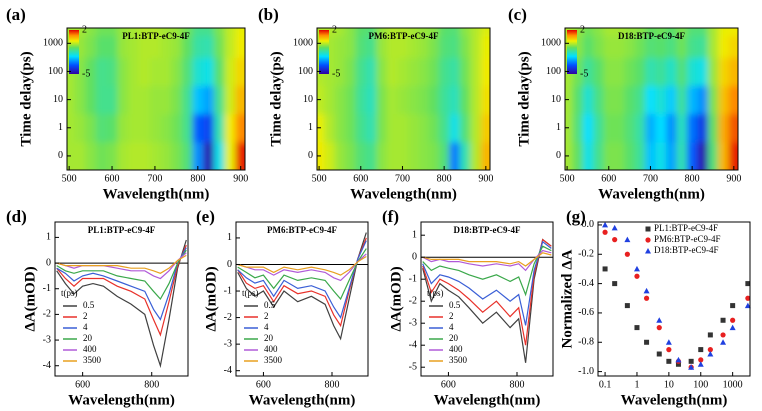 The height and width of the screenshot is (411, 762). What do you see at coordinates (228, 370) in the screenshot?
I see `y-tick-label: -4` at bounding box center [228, 370].